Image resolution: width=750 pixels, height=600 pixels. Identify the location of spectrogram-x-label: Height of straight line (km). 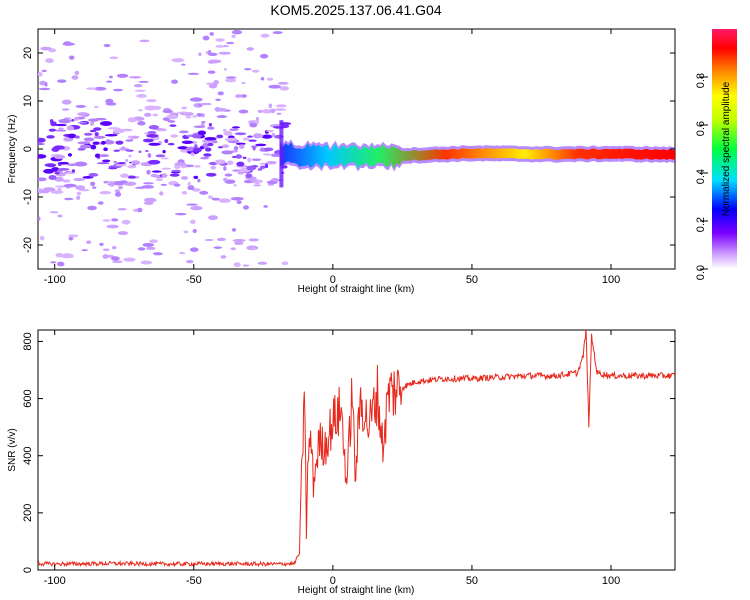
(356, 289).